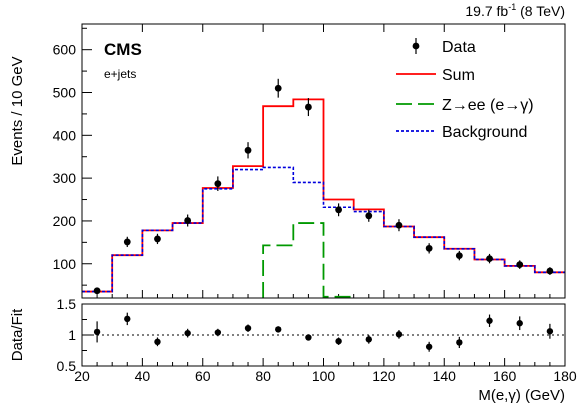  What do you see at coordinates (445, 376) in the screenshot?
I see `x-tick-label: 140` at bounding box center [445, 376].